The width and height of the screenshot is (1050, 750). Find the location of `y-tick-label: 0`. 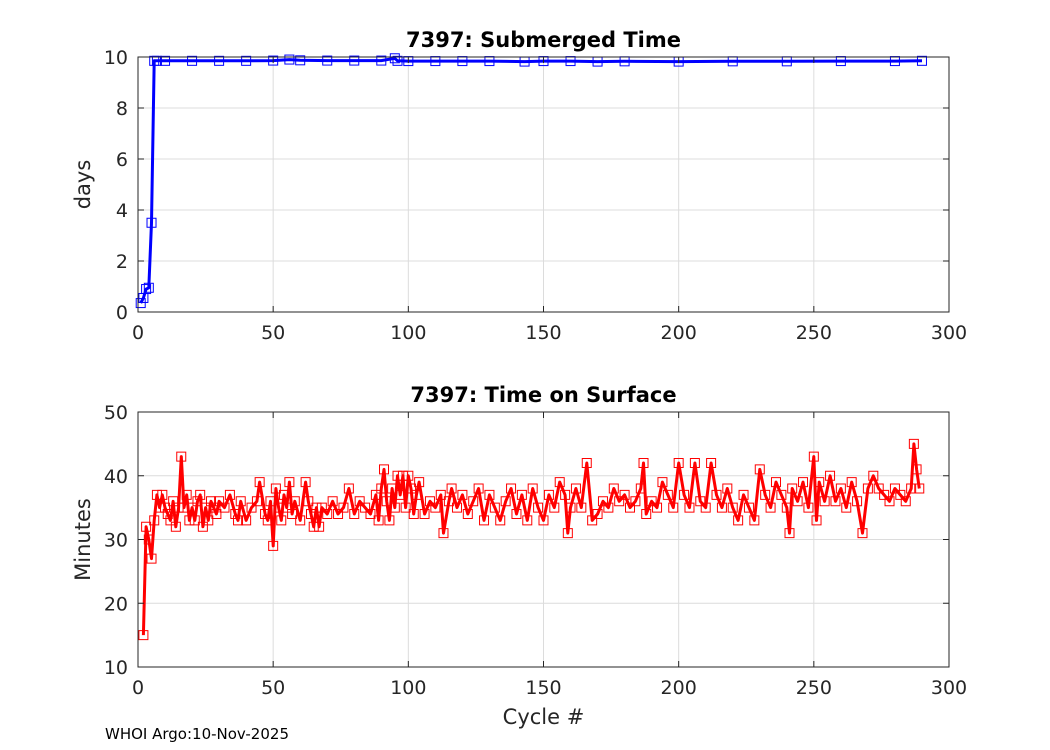

y-tick-label: 0 is located at coordinates (122, 313).